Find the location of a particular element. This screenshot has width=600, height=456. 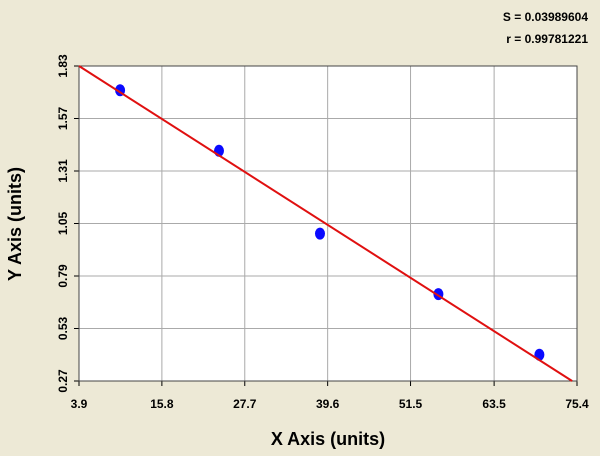

x-tick-label: 27.7 is located at coordinates (245, 404).